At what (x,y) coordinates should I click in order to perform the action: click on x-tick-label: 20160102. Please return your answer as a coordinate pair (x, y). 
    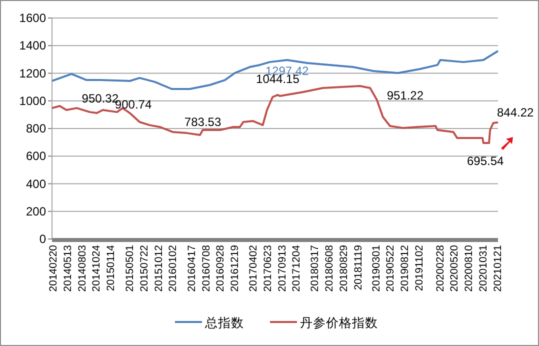
    Looking at the image, I should click on (173, 268).